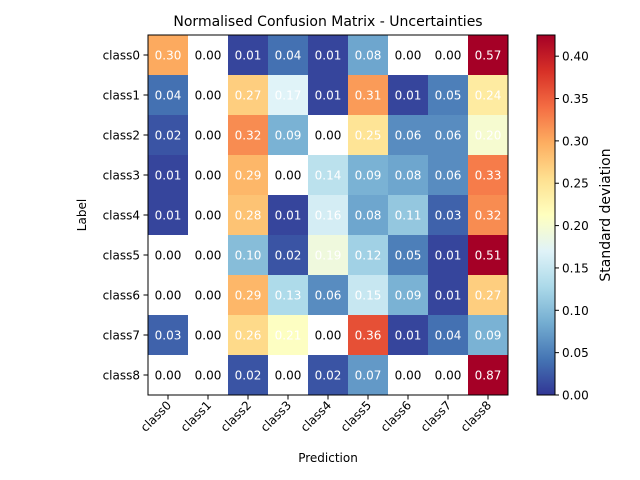 Image resolution: width=640 pixels, height=480 pixels. I want to click on cell-value-label: 0.32, so click(248, 136).